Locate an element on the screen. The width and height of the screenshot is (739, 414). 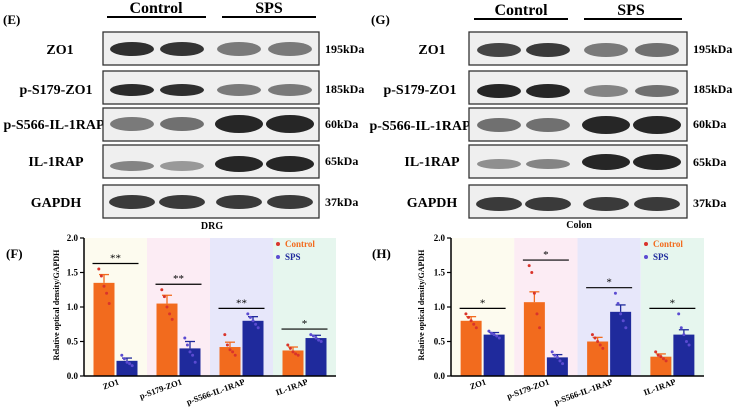
blot-protein-label: p-S566-IL-1RAP is located at coordinates (54, 125).